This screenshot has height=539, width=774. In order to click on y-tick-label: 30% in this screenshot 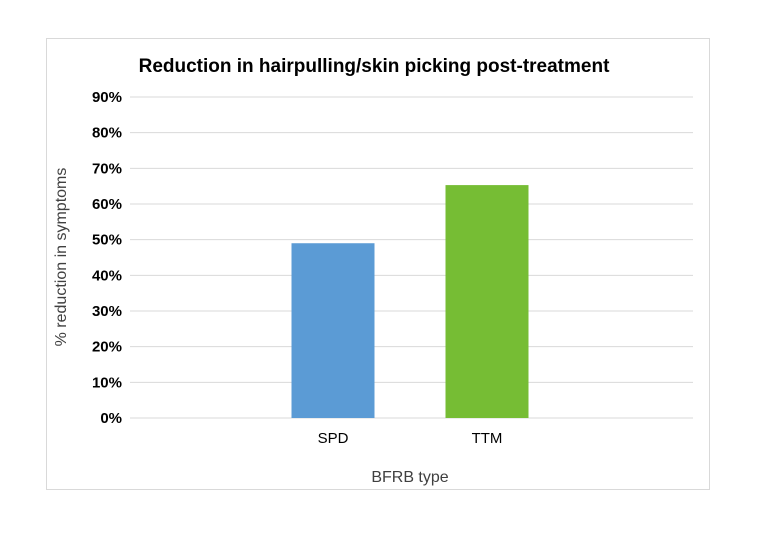, I will do `click(107, 311)`.